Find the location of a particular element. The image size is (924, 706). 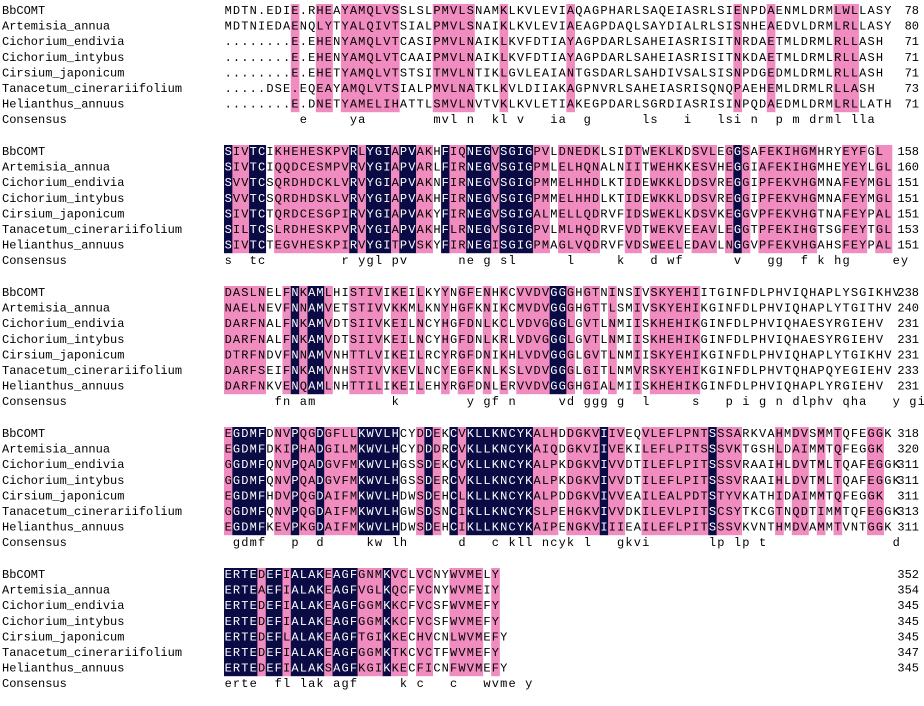

sequence-name: Cichorium_intybus is located at coordinates (63, 481).